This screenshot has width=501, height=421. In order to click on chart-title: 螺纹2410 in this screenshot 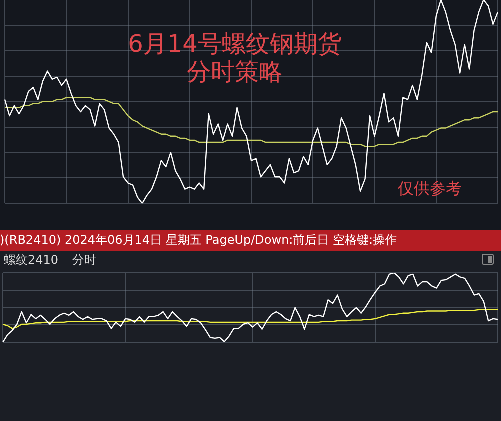, I will do `click(31, 260)`.